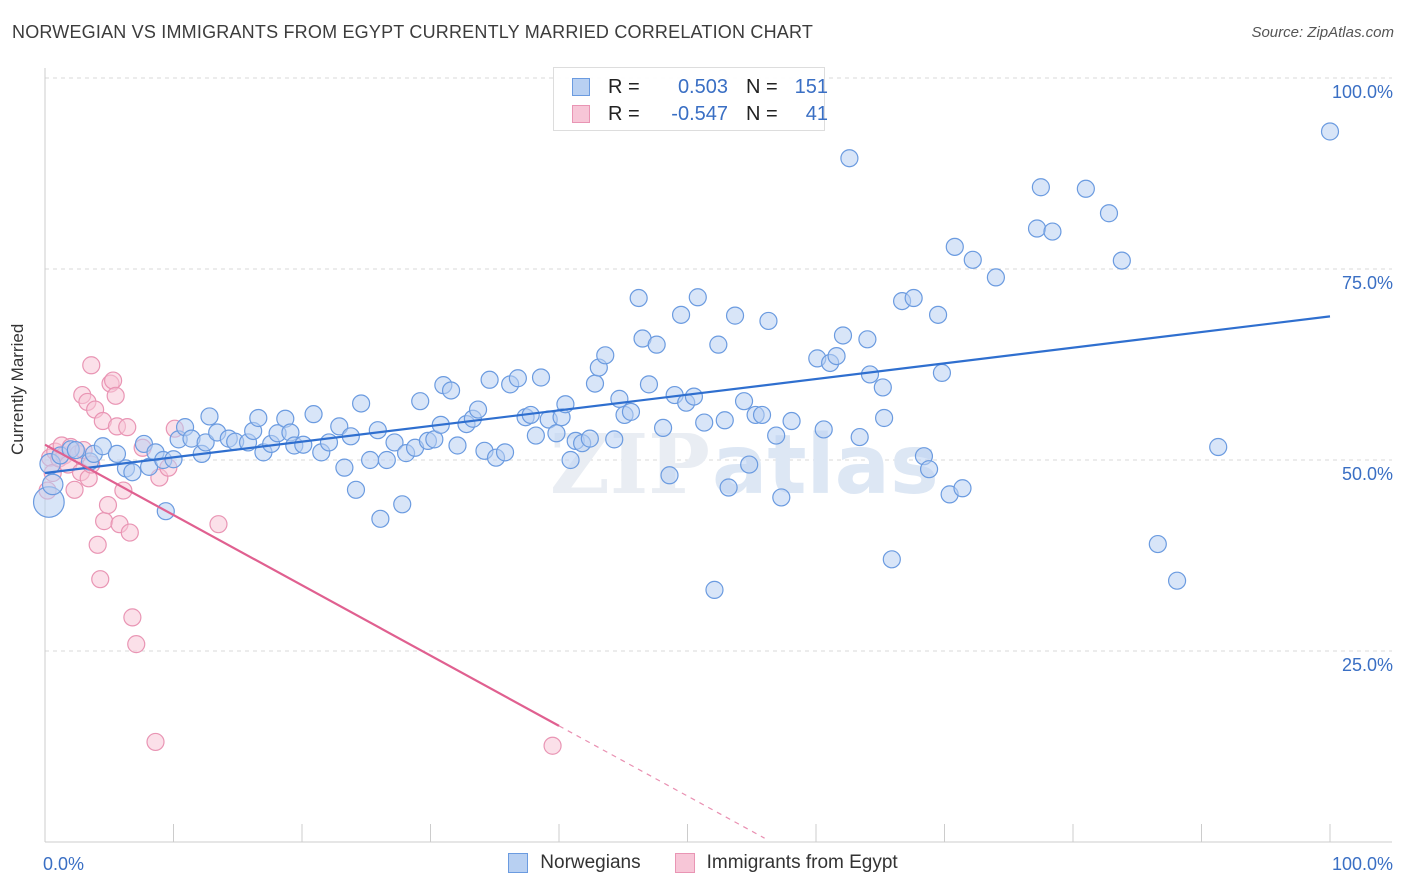 This screenshot has width=1406, height=892. I want to click on legend-label-norwegians: Norwegians, so click(590, 862).